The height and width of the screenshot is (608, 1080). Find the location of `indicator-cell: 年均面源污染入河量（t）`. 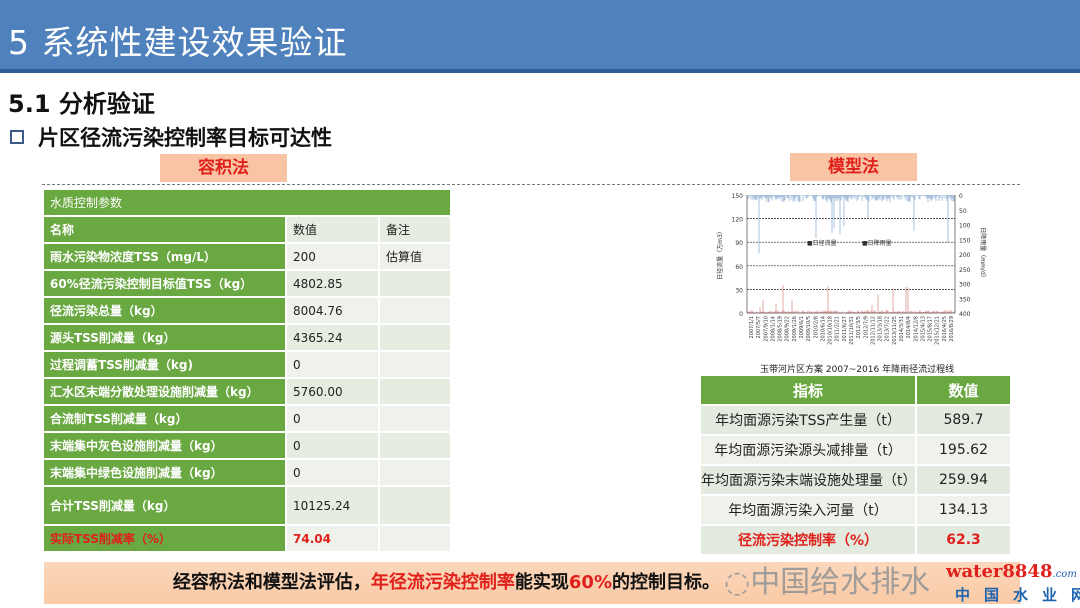

indicator-cell: 年均面源污染入河量（t） is located at coordinates (809, 510).